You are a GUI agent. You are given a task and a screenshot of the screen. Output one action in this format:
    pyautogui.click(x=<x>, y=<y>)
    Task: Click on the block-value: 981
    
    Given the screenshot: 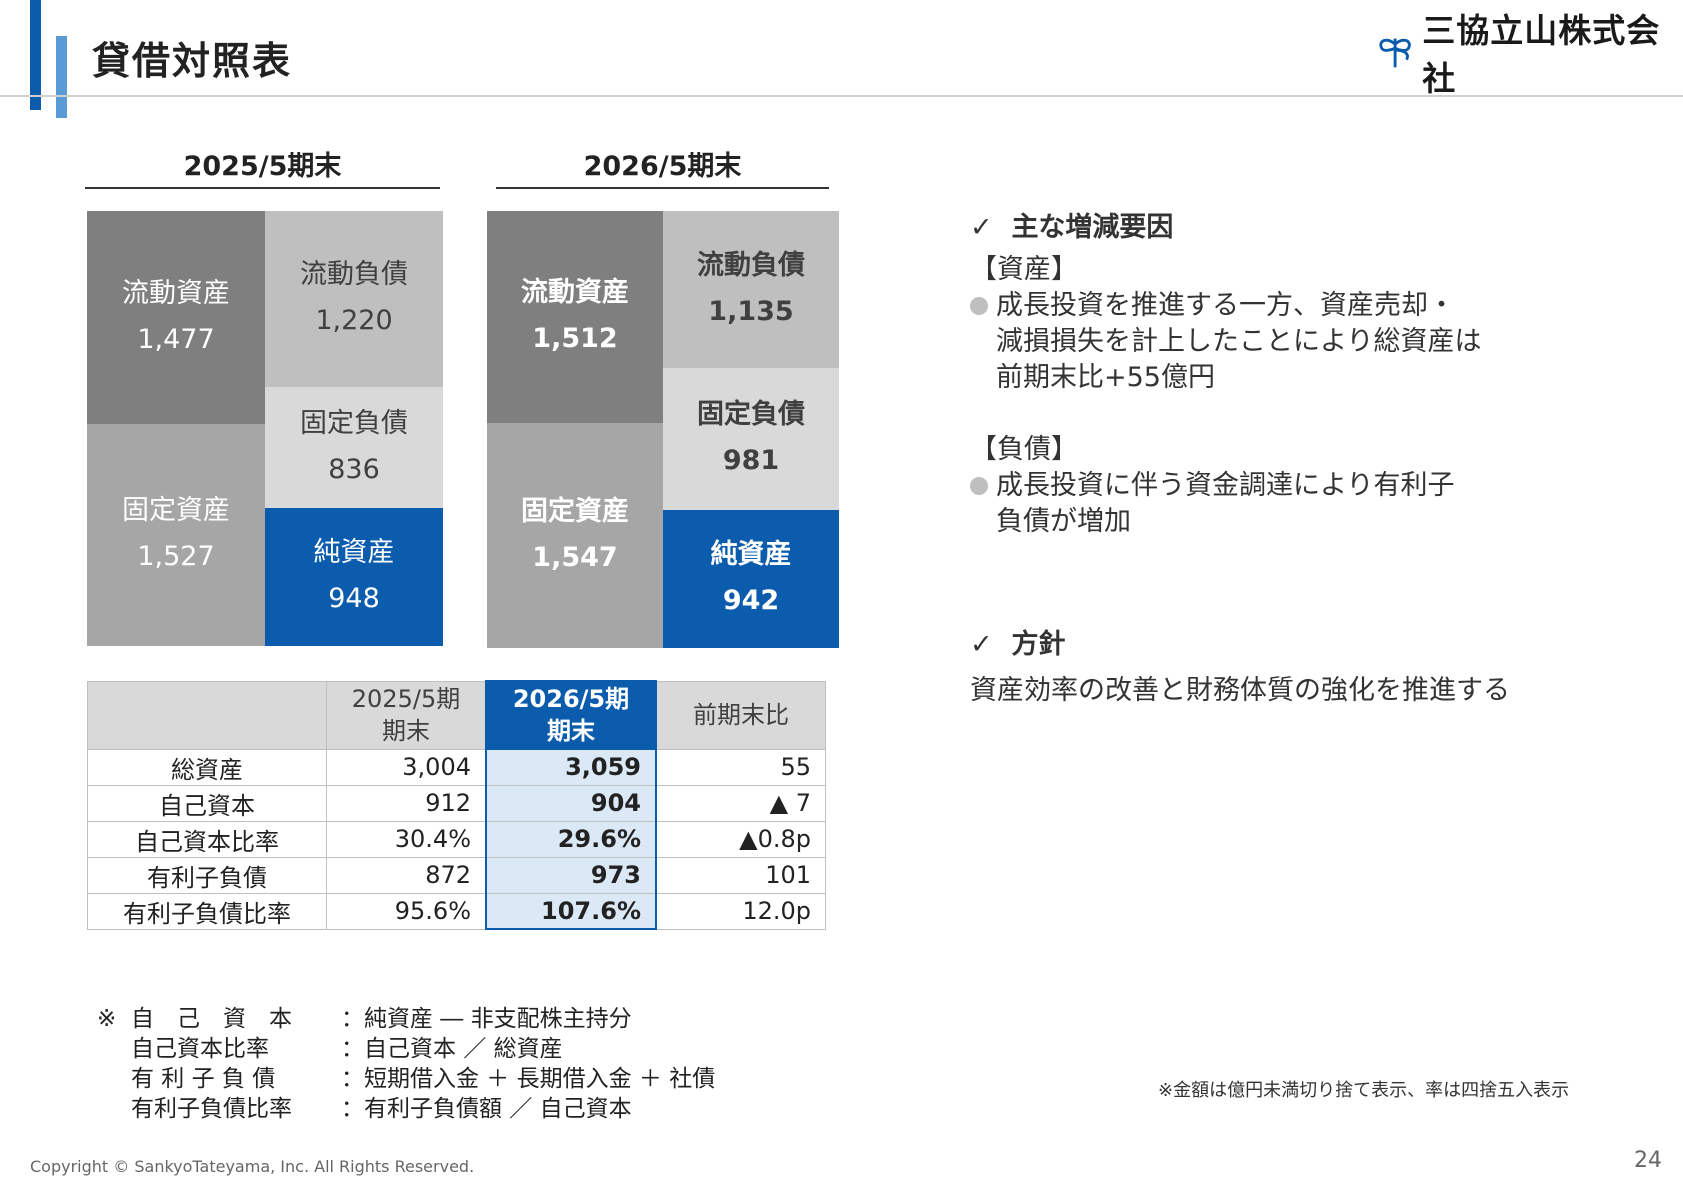 What is the action you would take?
    pyautogui.click(x=751, y=460)
    